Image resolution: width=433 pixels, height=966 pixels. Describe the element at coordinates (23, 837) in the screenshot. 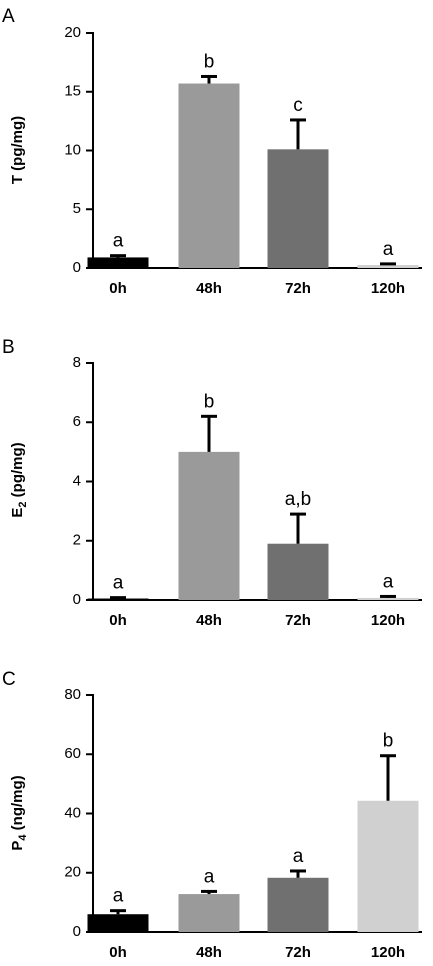

I see `y-axis-label-subscript: 4` at that location.